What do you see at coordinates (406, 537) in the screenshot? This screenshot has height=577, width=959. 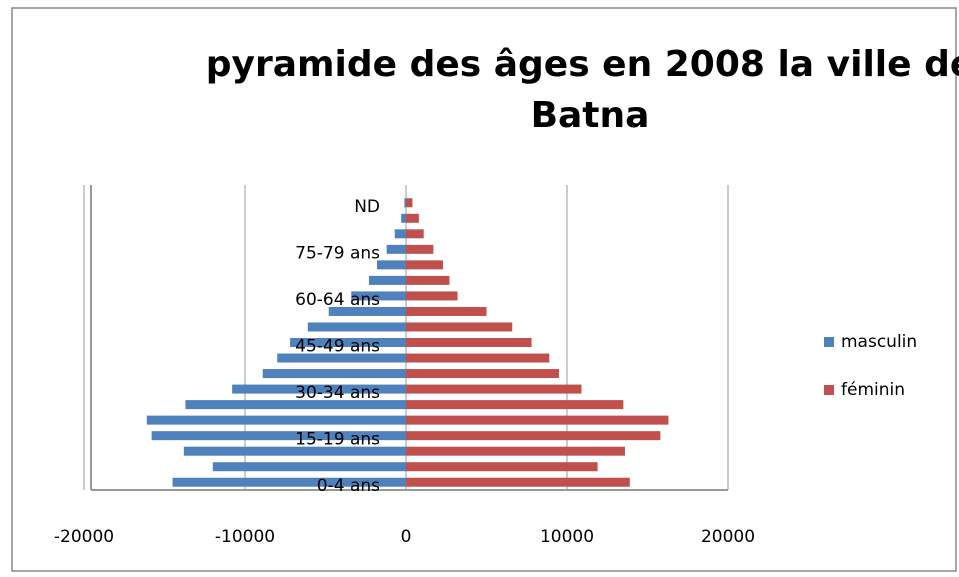 I see `x-tick-label: 0` at bounding box center [406, 537].